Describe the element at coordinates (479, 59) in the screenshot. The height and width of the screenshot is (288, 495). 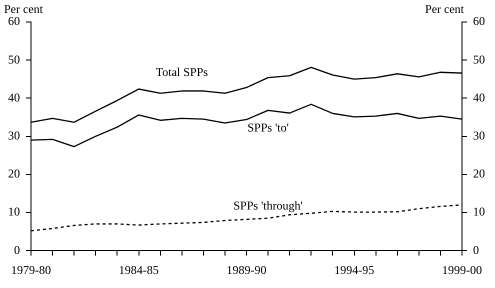
I see `y2-tick-label: 50` at that location.